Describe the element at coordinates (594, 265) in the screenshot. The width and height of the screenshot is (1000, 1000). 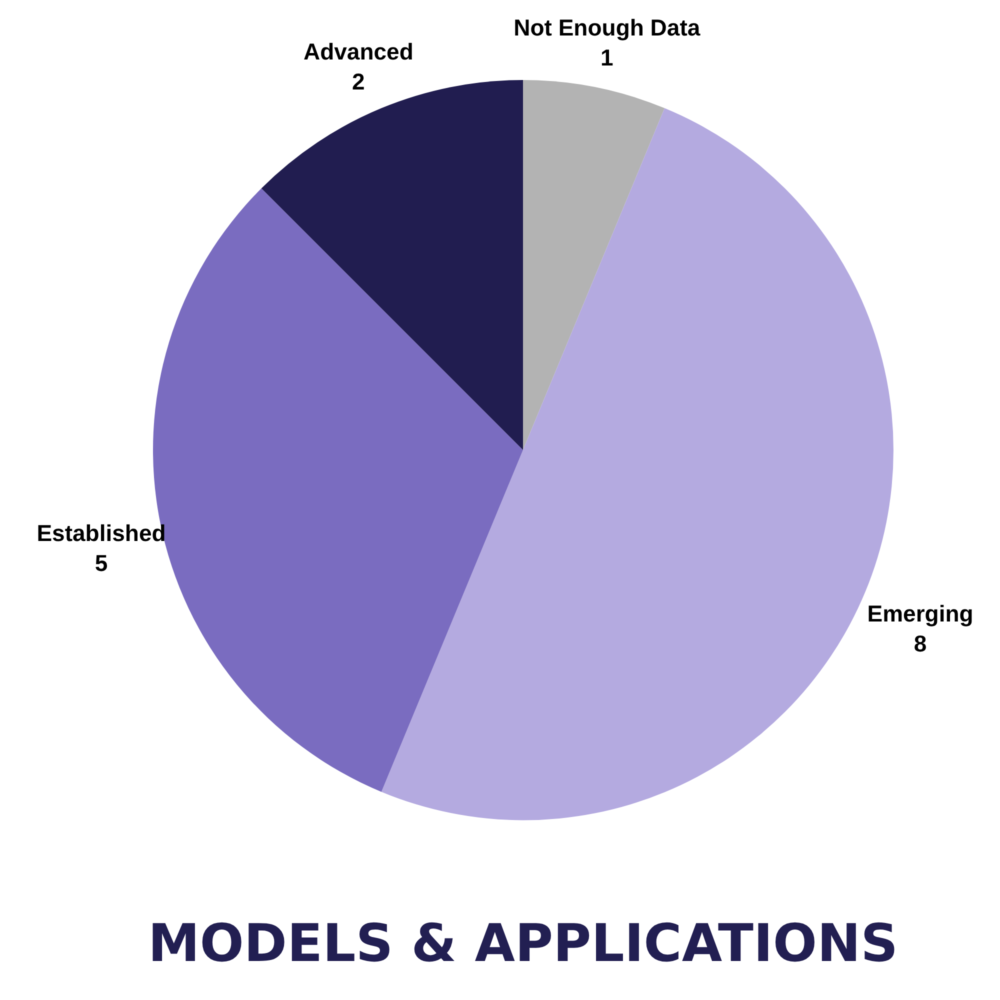
I see `pie-slice` at that location.